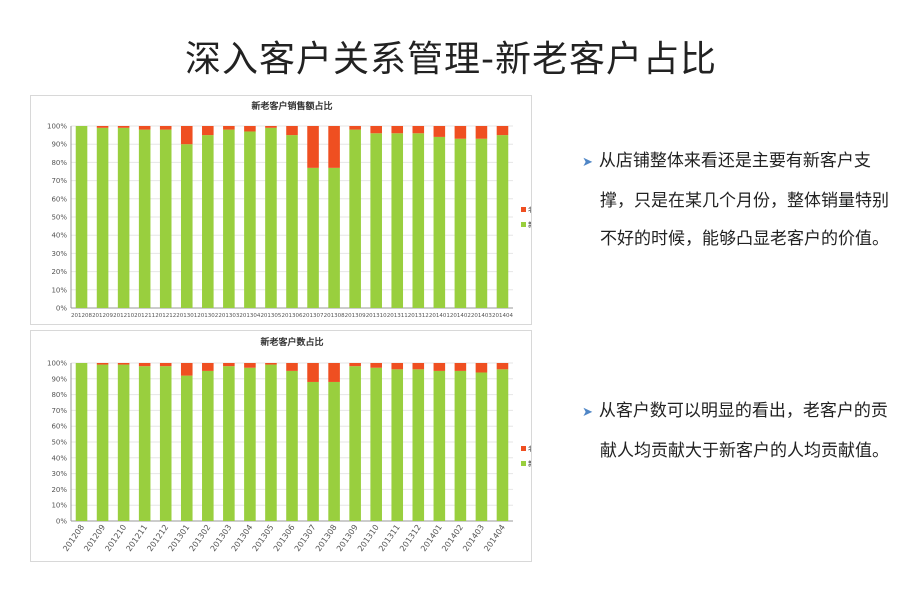 The width and height of the screenshot is (902, 608). Describe the element at coordinates (59, 395) in the screenshot. I see `y-tick-label: 80%` at that location.